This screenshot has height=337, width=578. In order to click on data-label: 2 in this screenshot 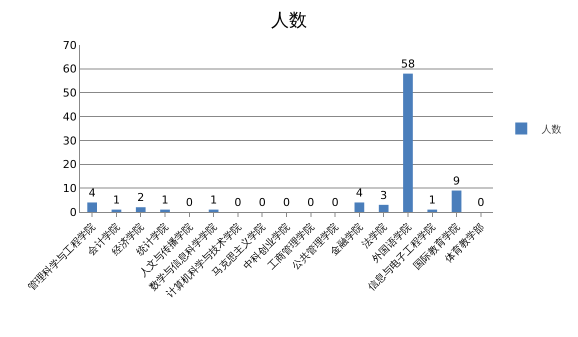, I will do `click(140, 197)`.